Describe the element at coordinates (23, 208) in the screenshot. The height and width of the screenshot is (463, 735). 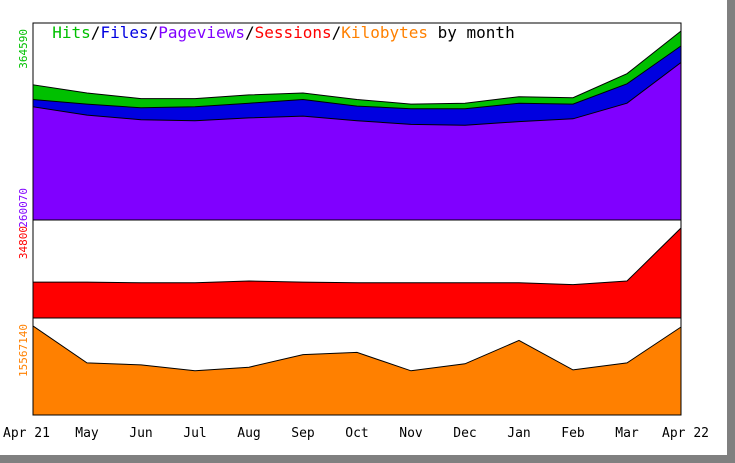
I see `y-secondary-label: 260070` at that location.